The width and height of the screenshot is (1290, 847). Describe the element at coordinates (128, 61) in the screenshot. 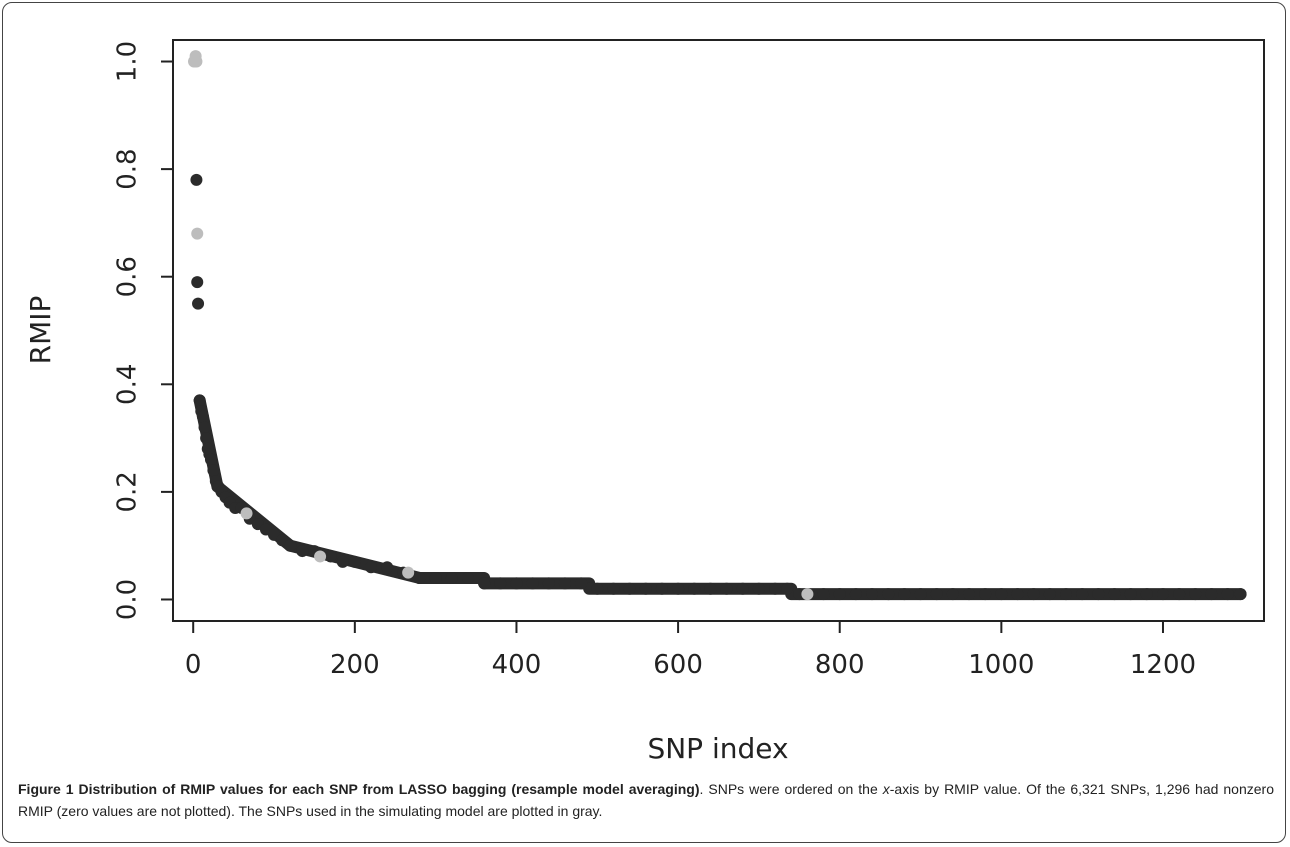

I see `y-tick-label: 1.0` at that location.